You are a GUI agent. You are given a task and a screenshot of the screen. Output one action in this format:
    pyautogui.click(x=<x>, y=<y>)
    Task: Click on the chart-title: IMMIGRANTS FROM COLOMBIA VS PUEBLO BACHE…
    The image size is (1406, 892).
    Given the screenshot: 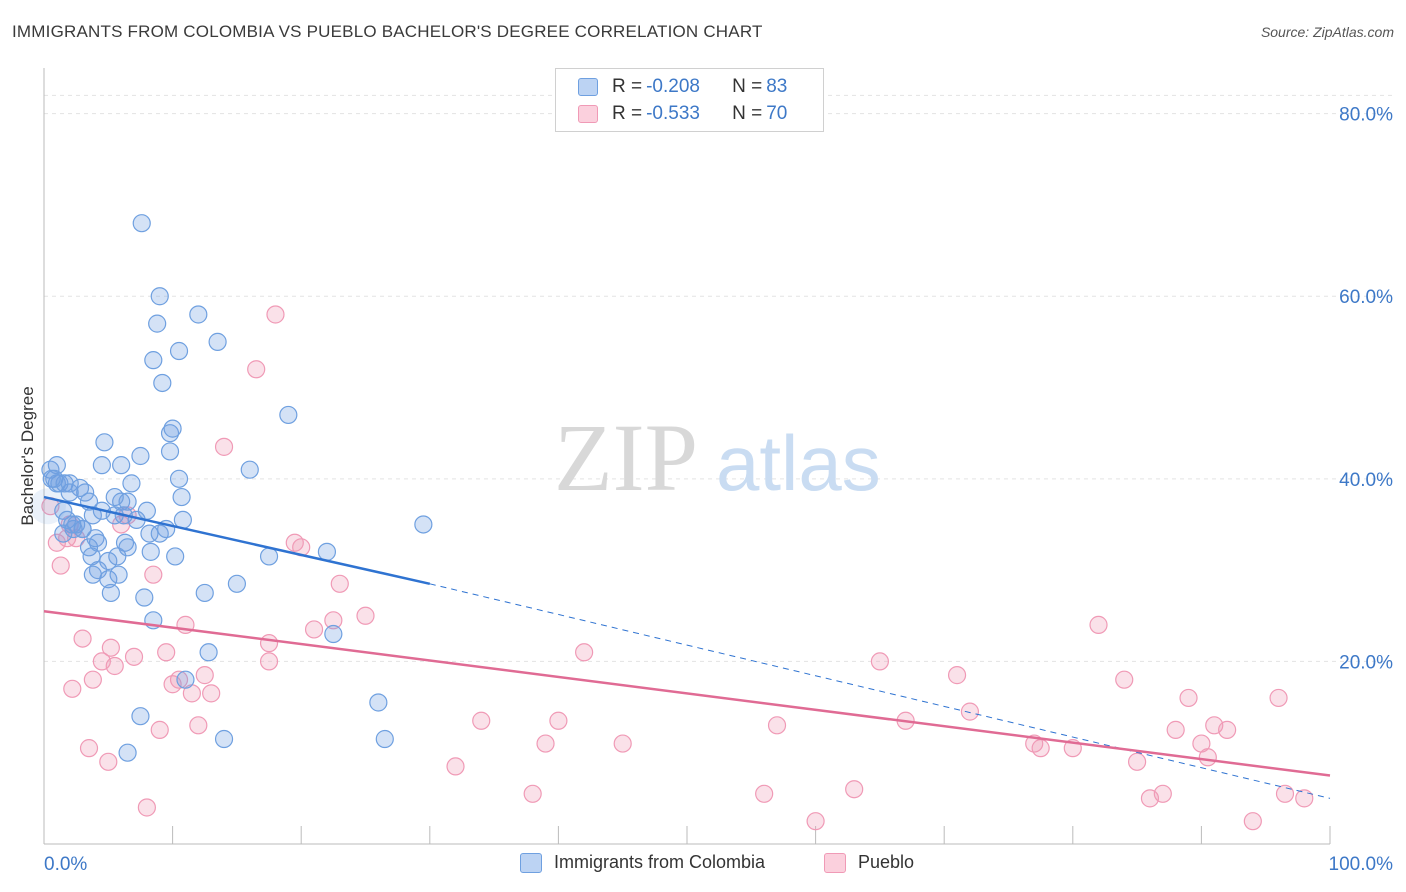 What is the action you would take?
    pyautogui.click(x=387, y=31)
    